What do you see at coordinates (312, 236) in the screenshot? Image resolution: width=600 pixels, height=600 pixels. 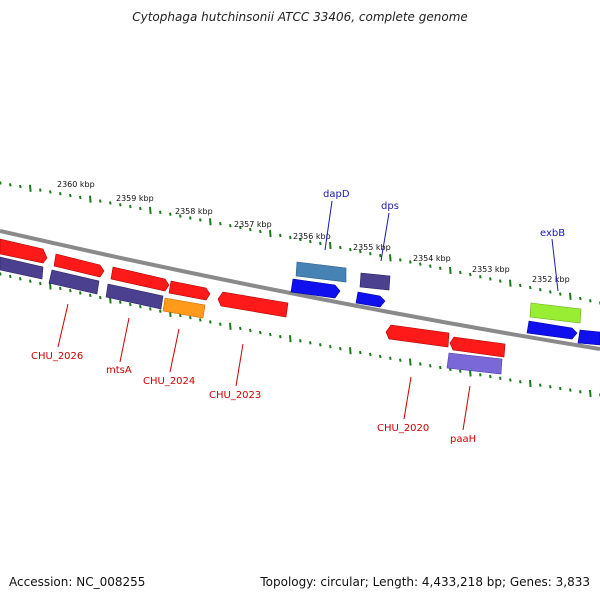 I see `kbp-label: 2356 kbp` at bounding box center [312, 236].